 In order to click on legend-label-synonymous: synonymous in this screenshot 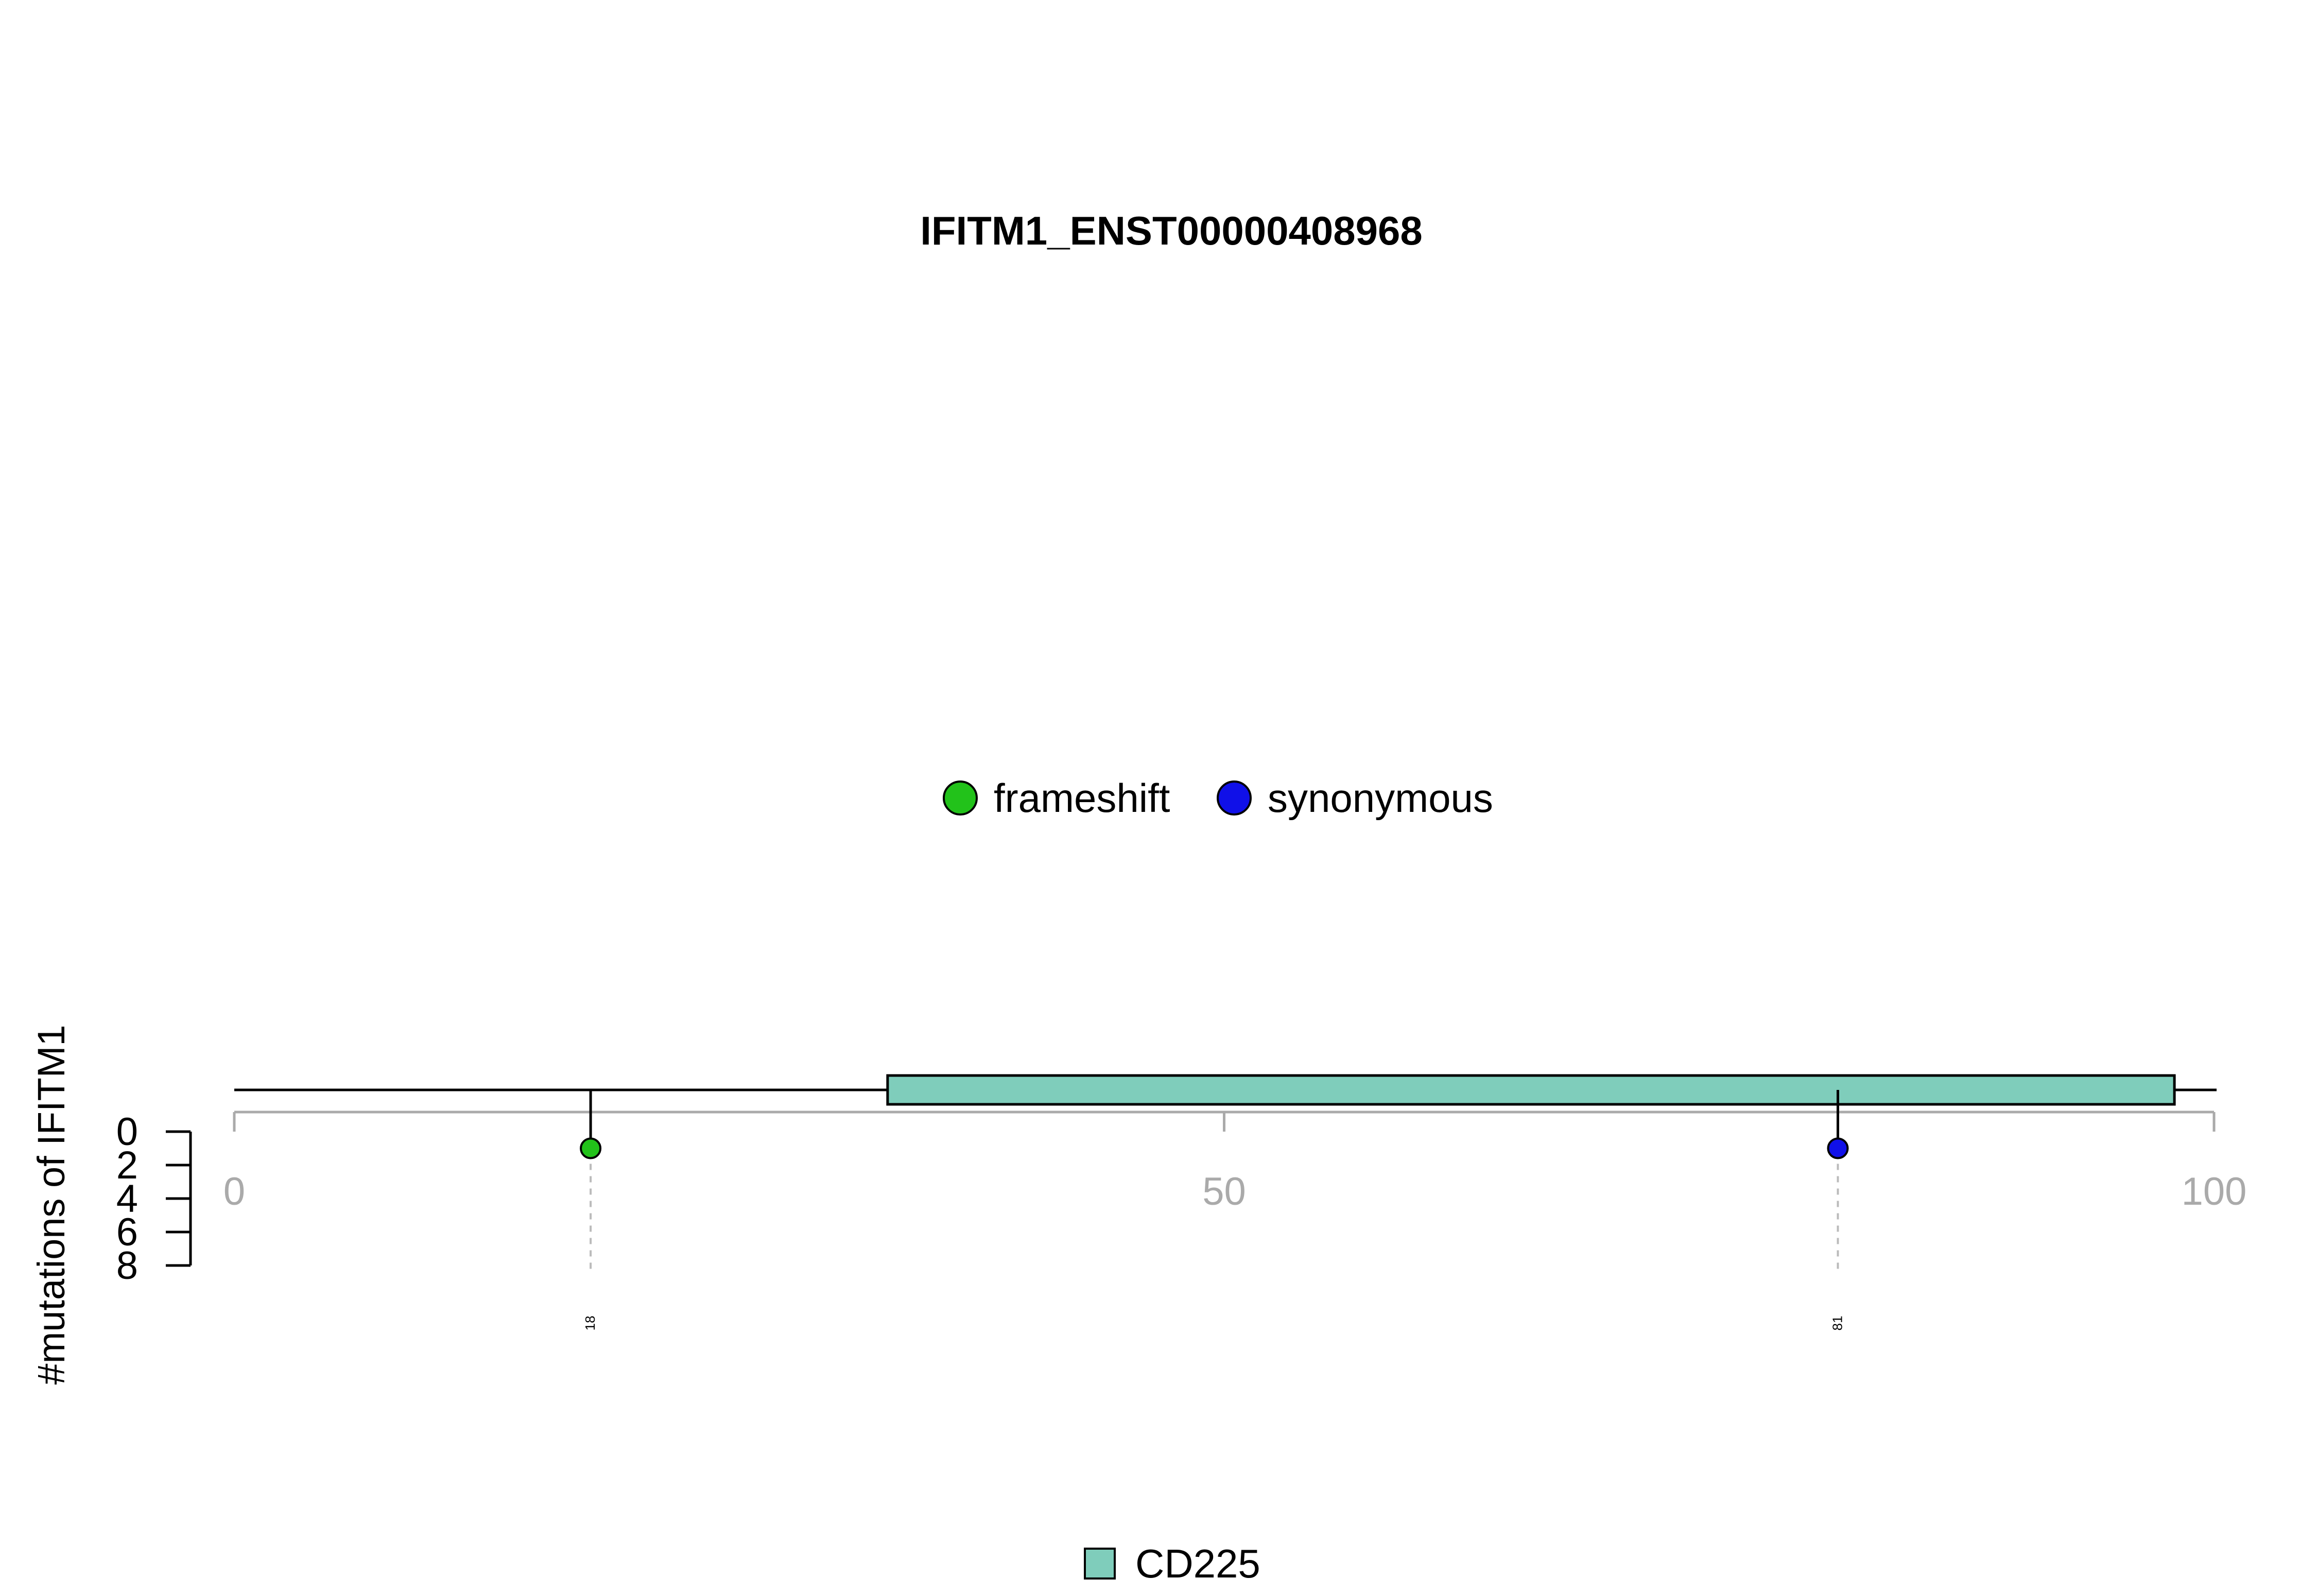, I will do `click(1380, 798)`.